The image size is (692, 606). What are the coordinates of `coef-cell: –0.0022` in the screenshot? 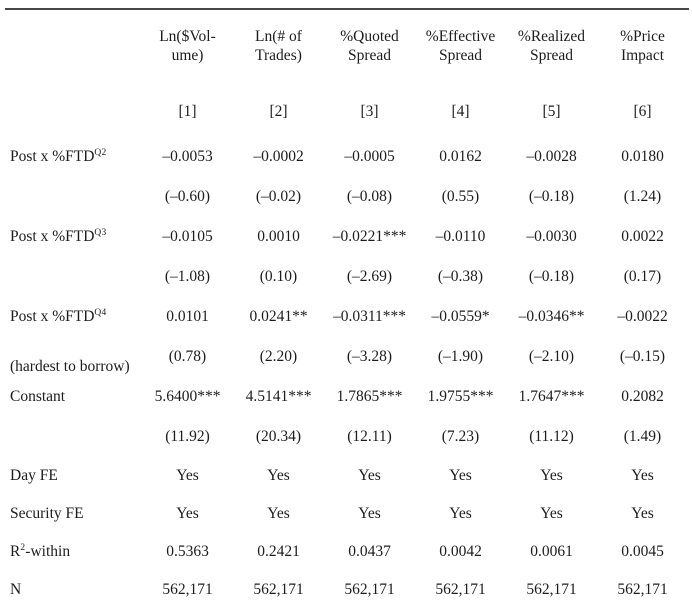 It's located at (642, 316).